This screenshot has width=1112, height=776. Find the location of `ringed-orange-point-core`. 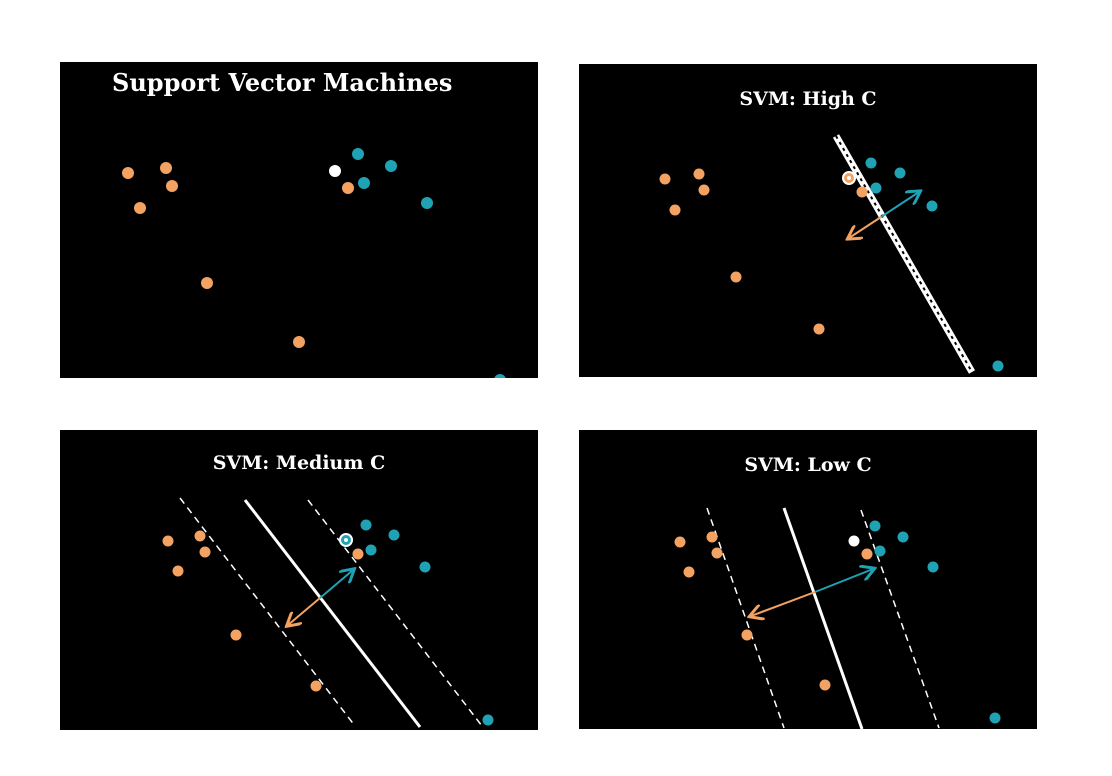

ringed-orange-point-core is located at coordinates (849, 178).